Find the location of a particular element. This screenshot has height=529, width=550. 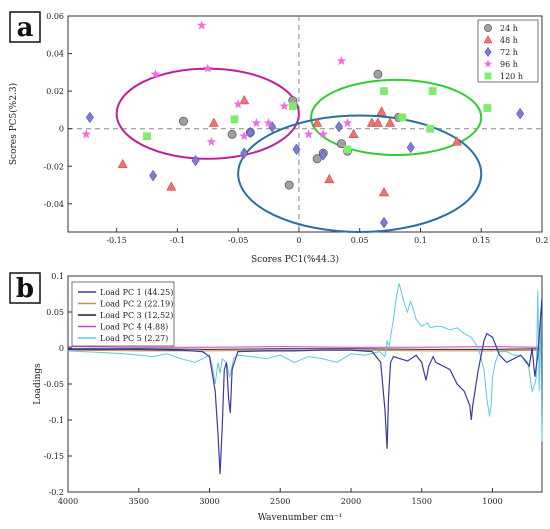

scores-y-tick-label: 0.02 is located at coordinates (55, 91).